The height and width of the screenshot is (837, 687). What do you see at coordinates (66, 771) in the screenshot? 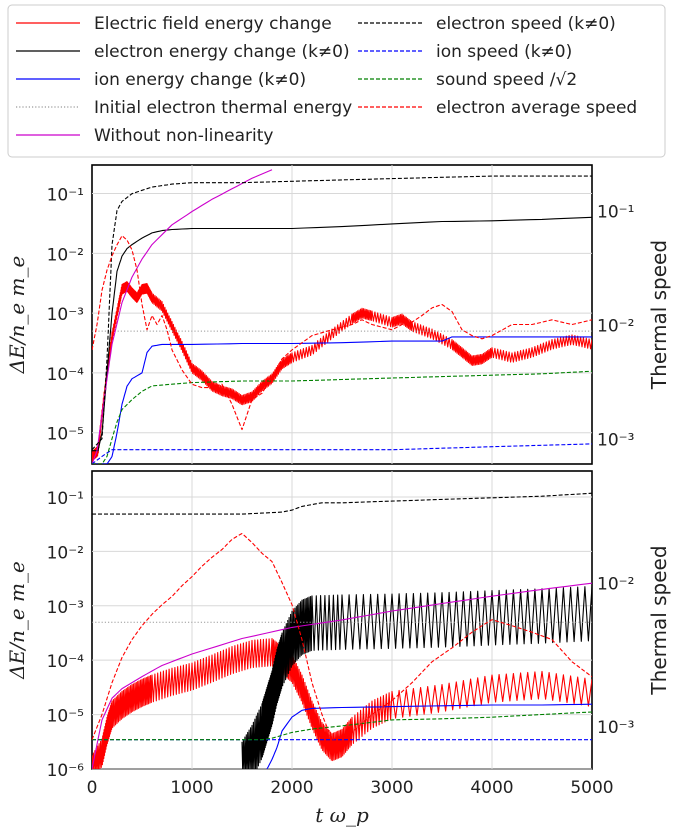
I see `y-tick-label: 10⁻⁶` at bounding box center [66, 771].